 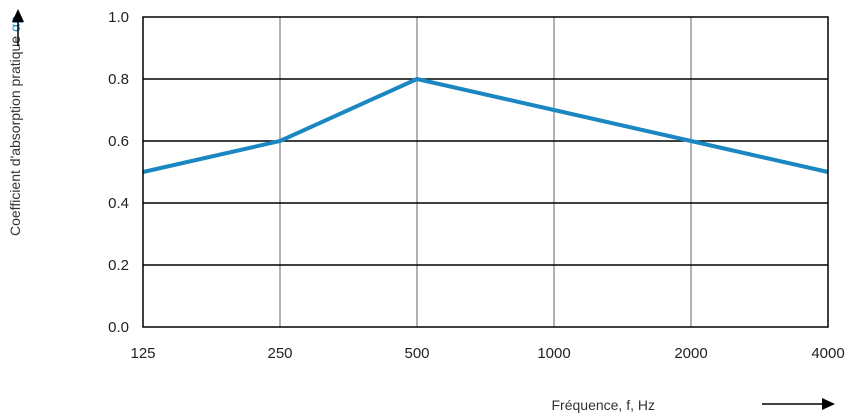 What do you see at coordinates (118, 79) in the screenshot?
I see `y-tick-label: 0.8` at bounding box center [118, 79].